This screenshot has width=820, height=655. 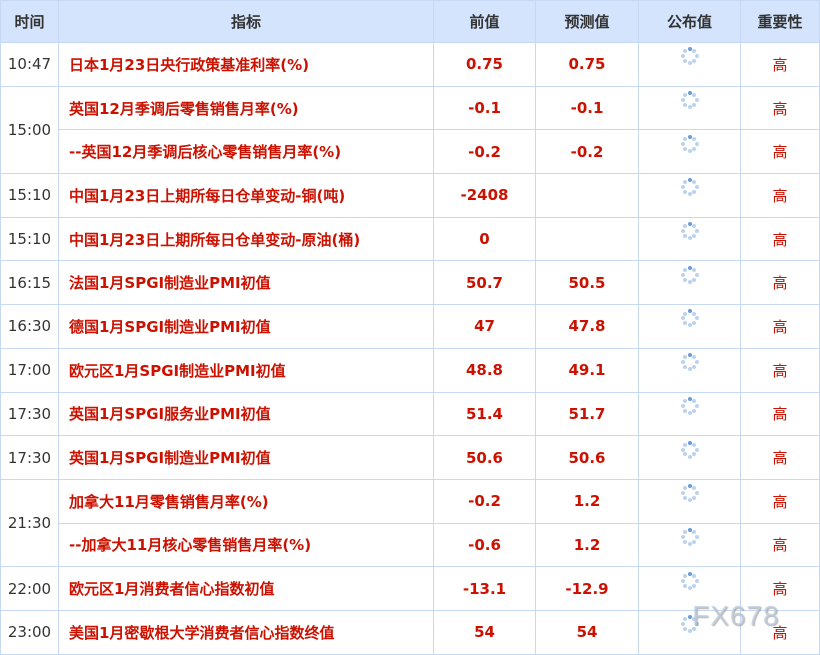 What do you see at coordinates (29, 457) in the screenshot?
I see `event-time: 17:30` at bounding box center [29, 457].